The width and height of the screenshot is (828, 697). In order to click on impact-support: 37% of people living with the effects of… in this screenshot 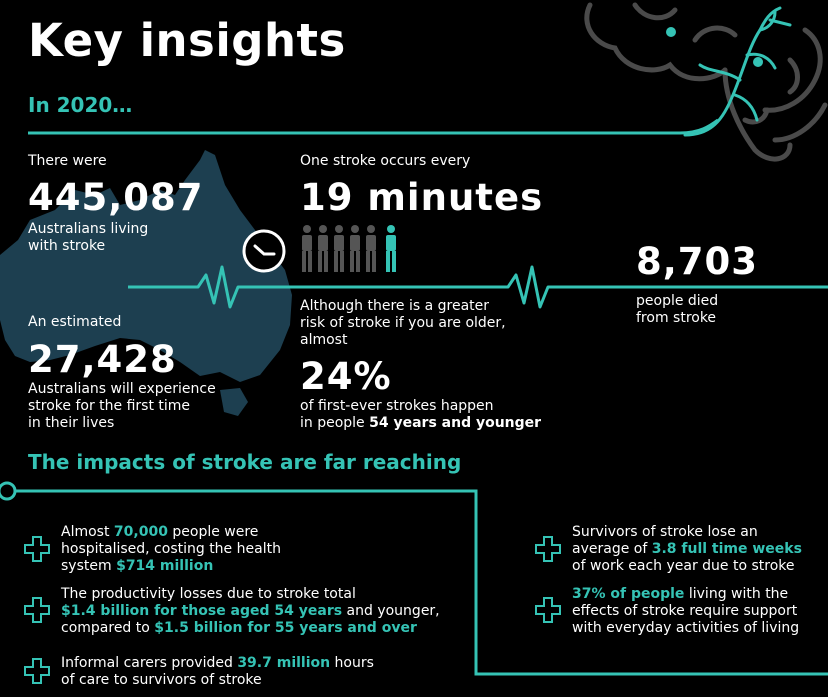, I will do `click(686, 611)`.